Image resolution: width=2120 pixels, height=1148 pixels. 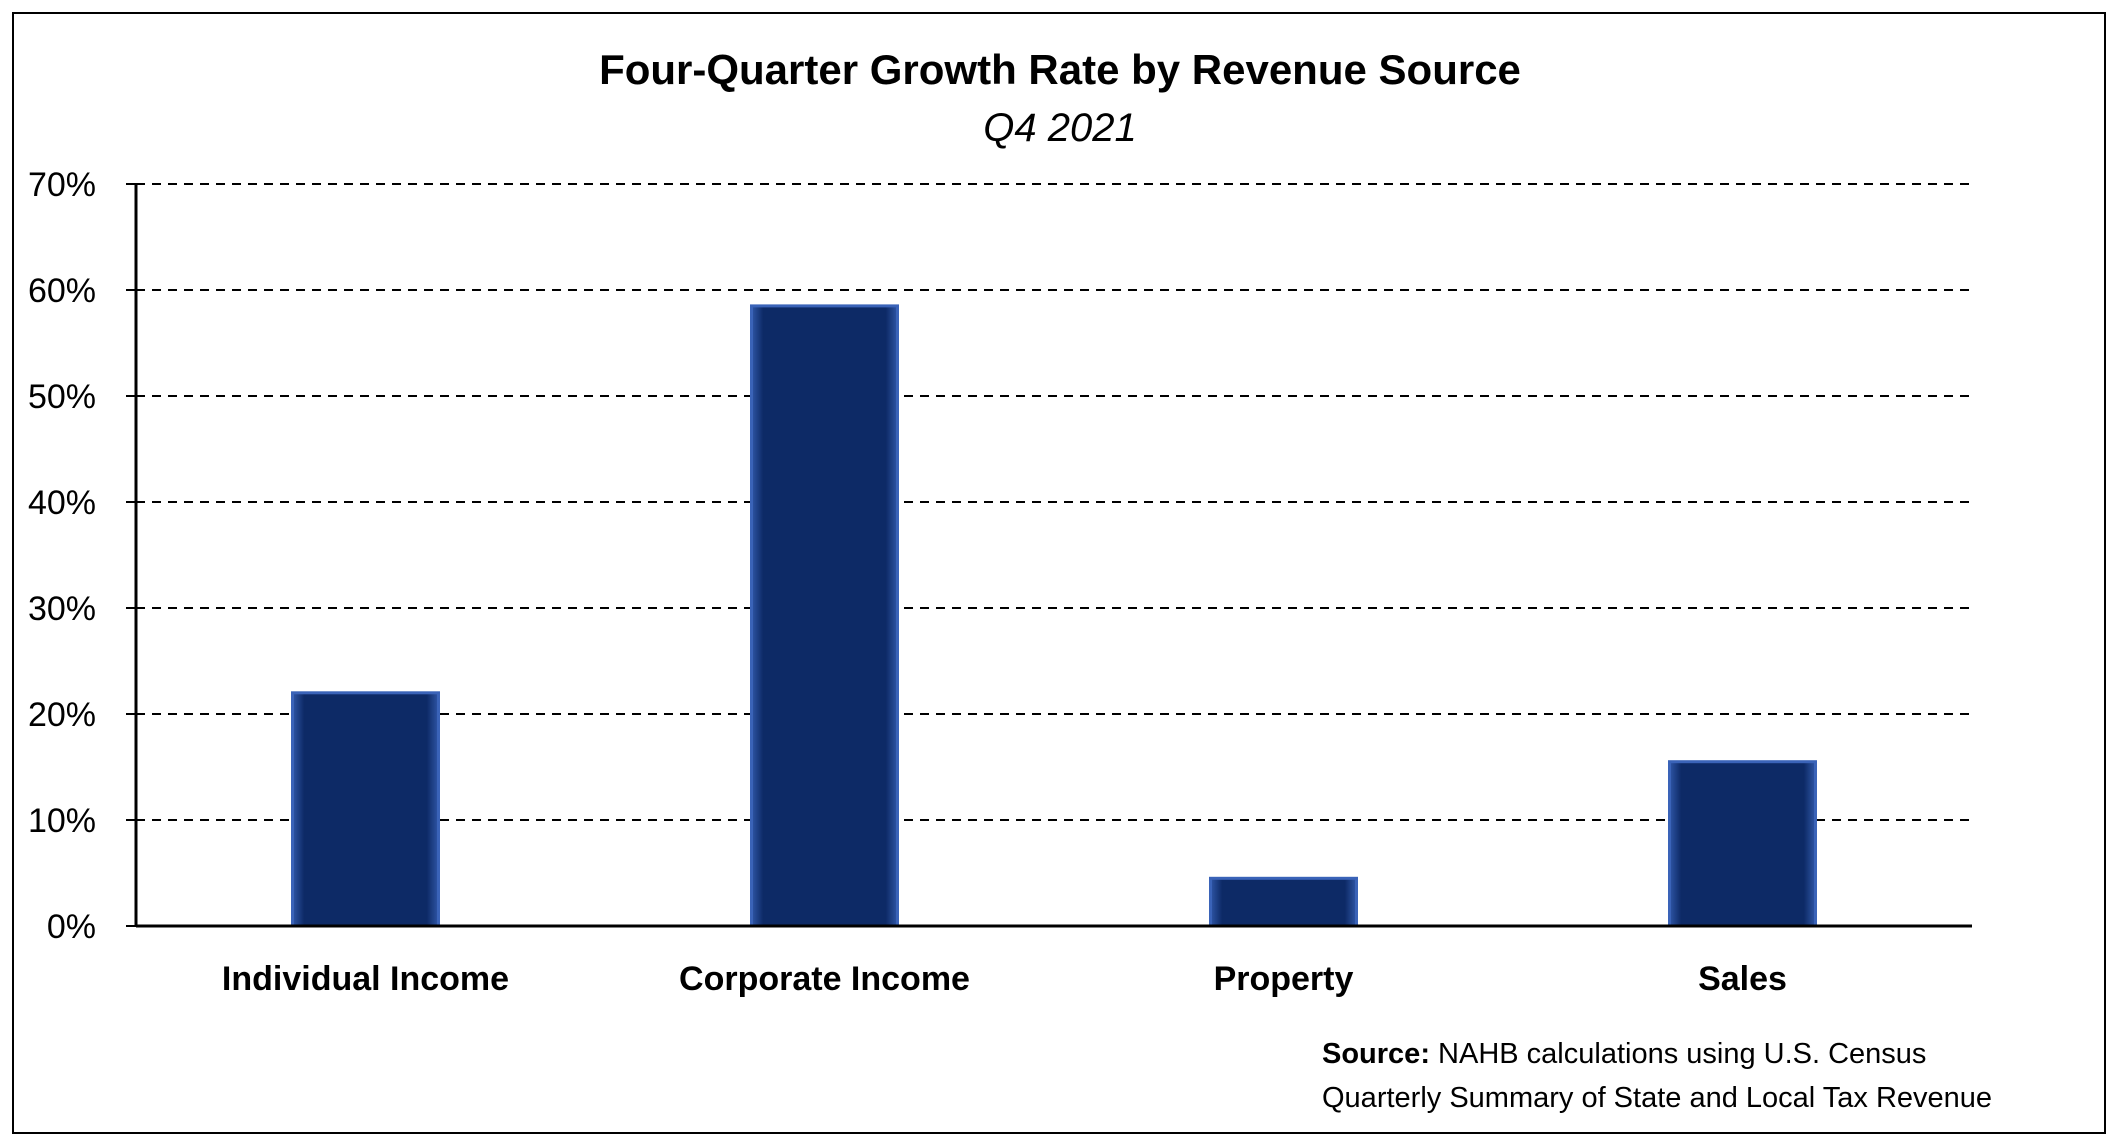 What do you see at coordinates (1742, 844) in the screenshot?
I see `bar-sales` at bounding box center [1742, 844].